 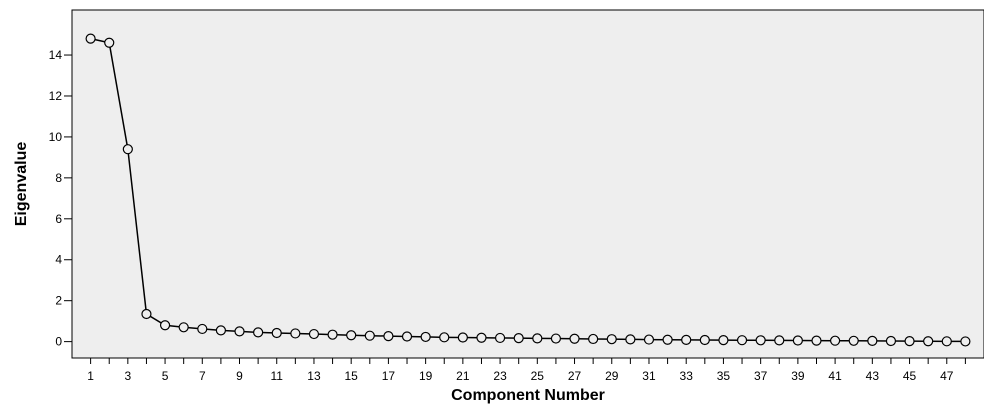 What do you see at coordinates (612, 376) in the screenshot?
I see `x-tick-label: 29` at bounding box center [612, 376].